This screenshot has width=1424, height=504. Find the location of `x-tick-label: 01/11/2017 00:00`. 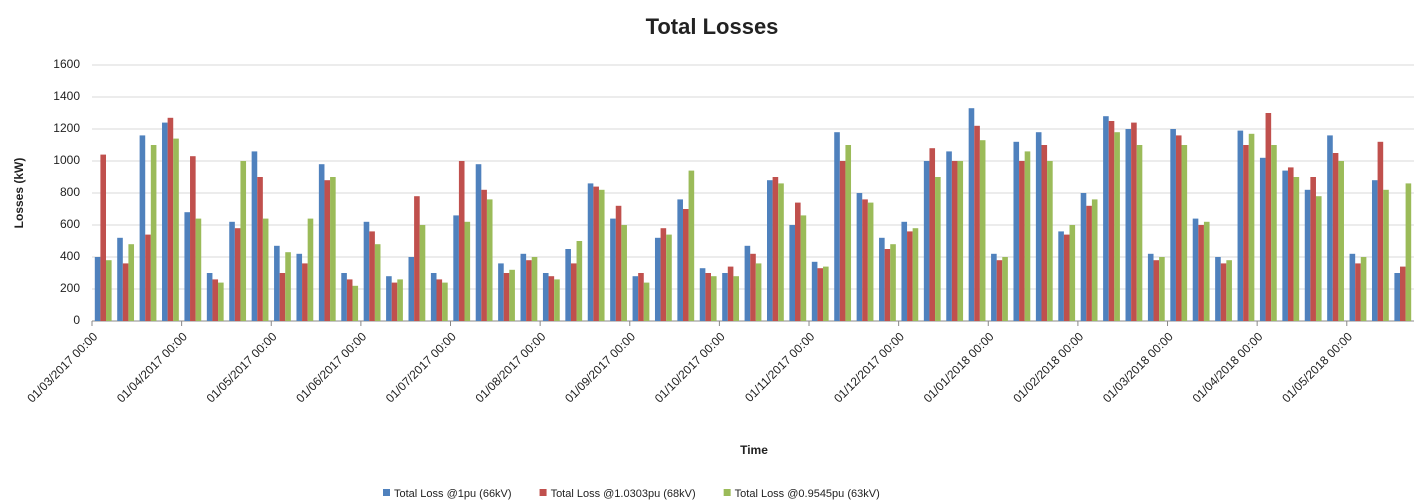

x-tick-label: 01/11/2017 00:00 is located at coordinates (780, 367).